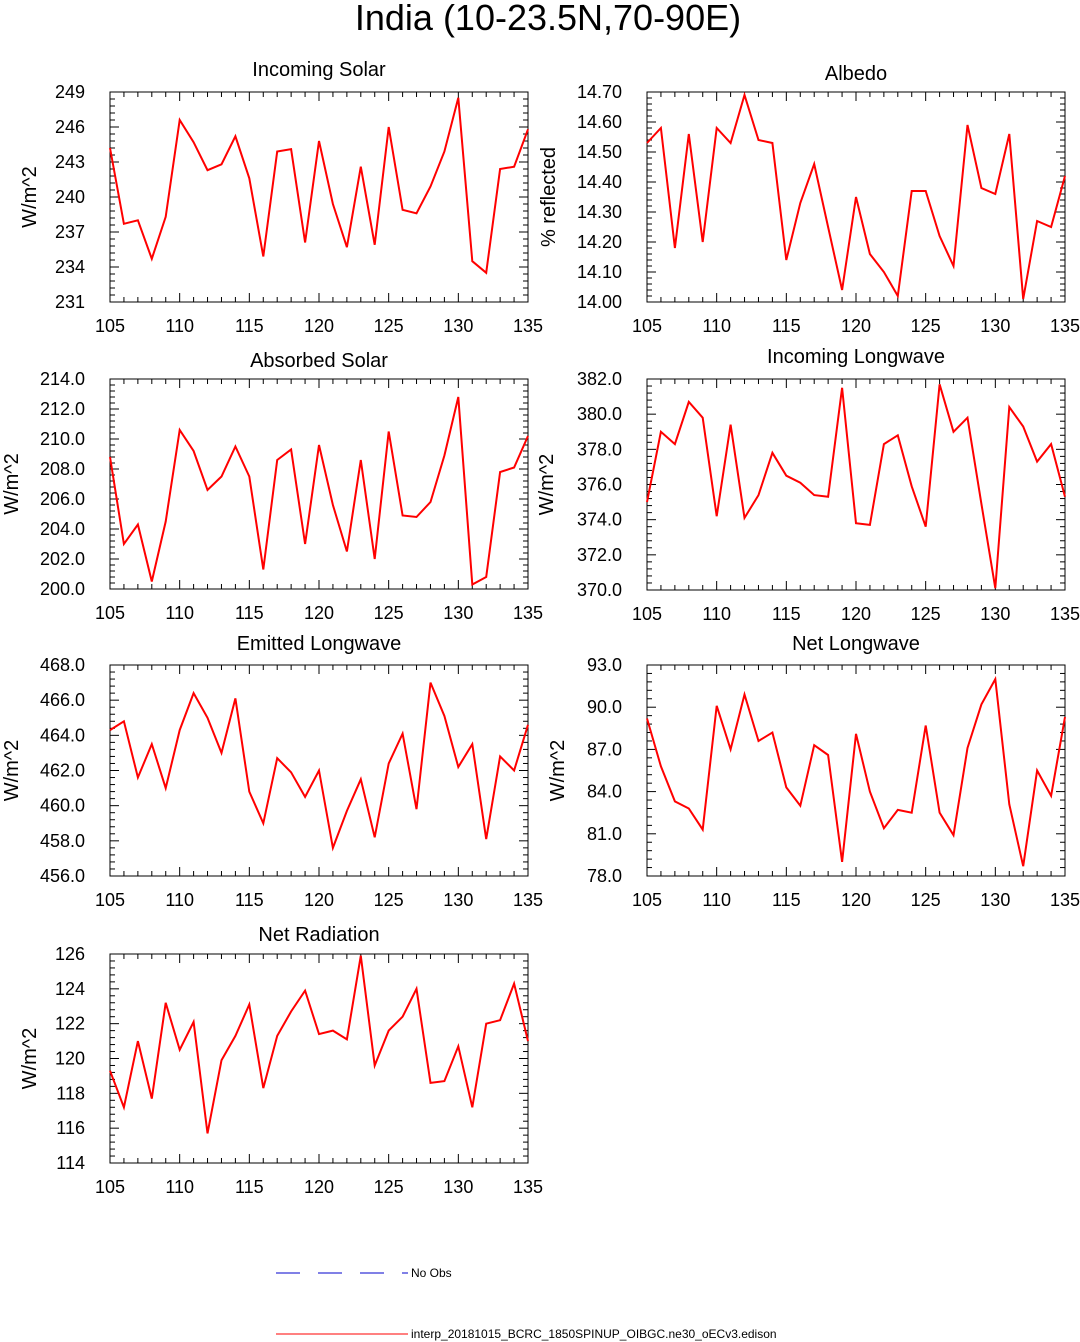  Describe the element at coordinates (599, 152) in the screenshot. I see `y-tick-label-albedo: 14.50` at that location.